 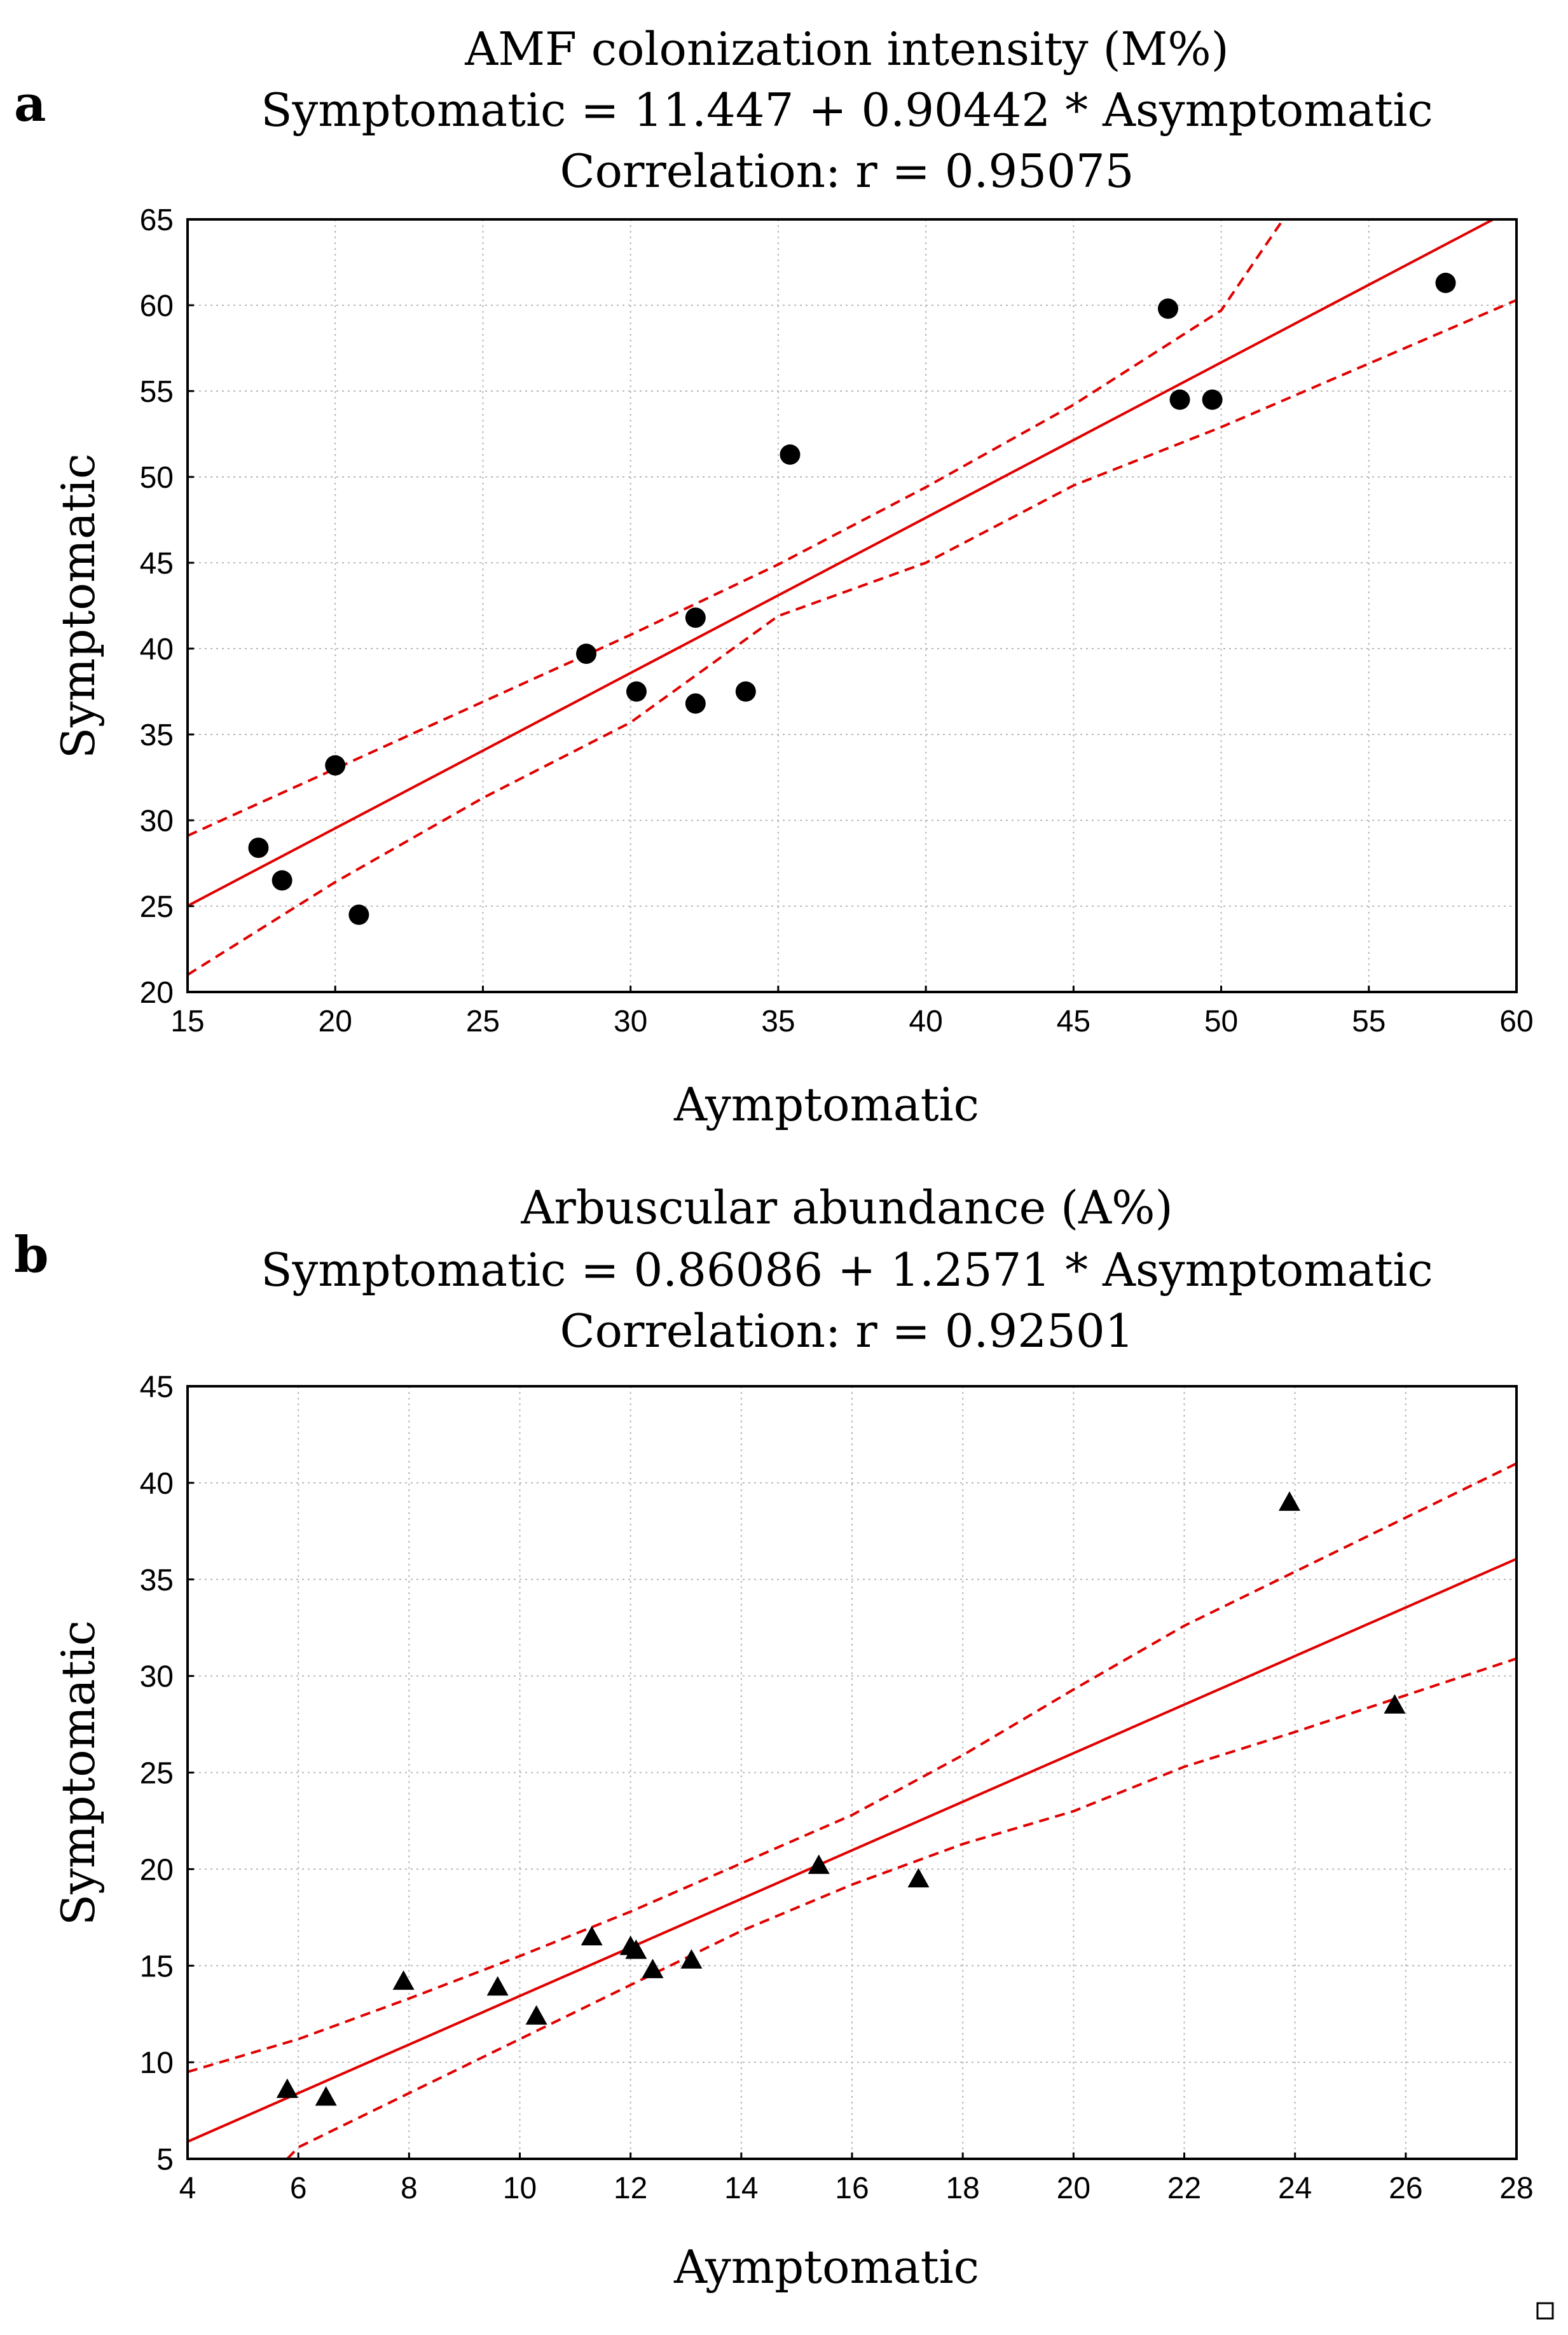 I want to click on panel-a-x-tick-label: 15, so click(x=187, y=1022).